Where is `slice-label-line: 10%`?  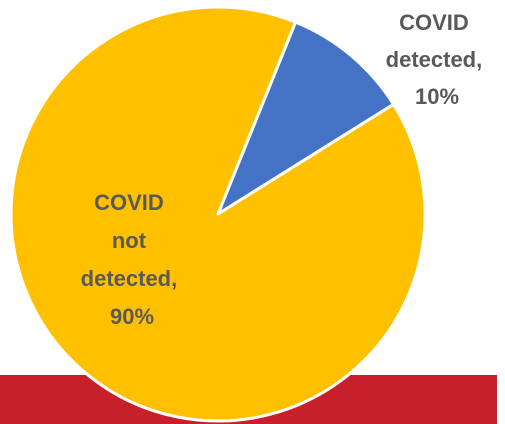 slice-label-line: 10% is located at coordinates (437, 96).